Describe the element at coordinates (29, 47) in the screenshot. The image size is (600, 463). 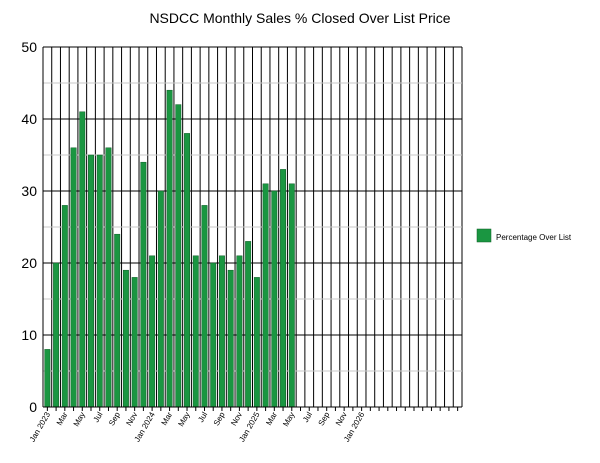
I see `y-tick-label: 50` at that location.